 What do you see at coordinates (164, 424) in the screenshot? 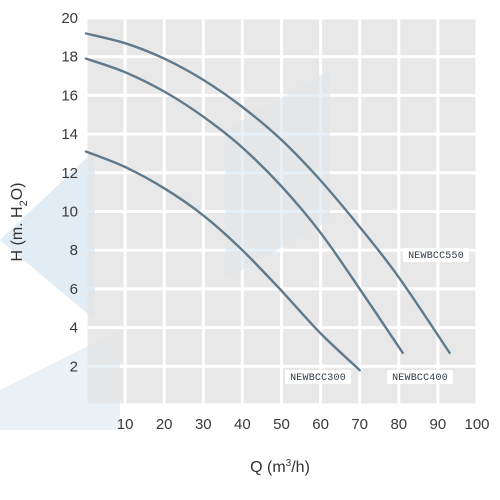
I see `x-tick-label: 20` at bounding box center [164, 424].